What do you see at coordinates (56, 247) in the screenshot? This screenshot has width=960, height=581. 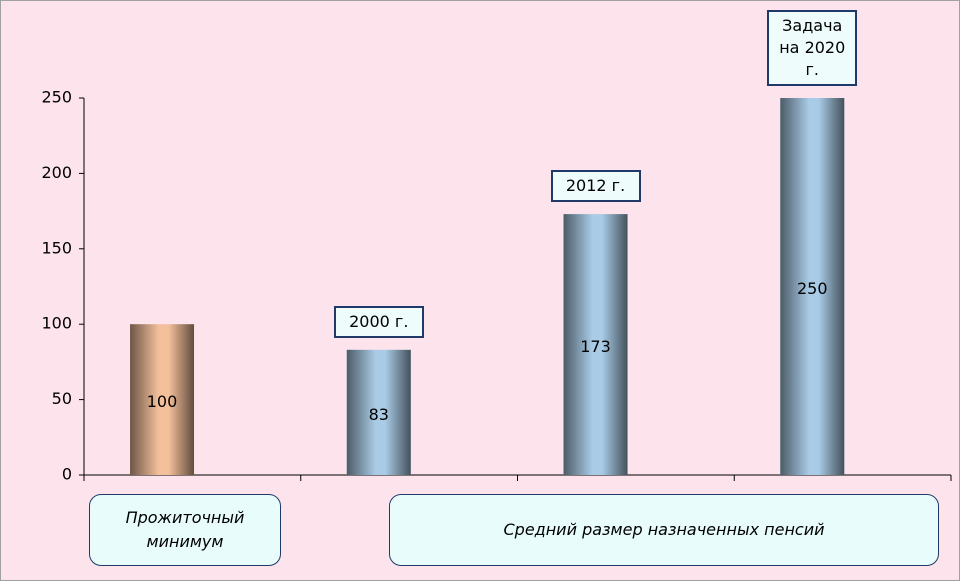 I see `y-tick-label: 150` at bounding box center [56, 247].